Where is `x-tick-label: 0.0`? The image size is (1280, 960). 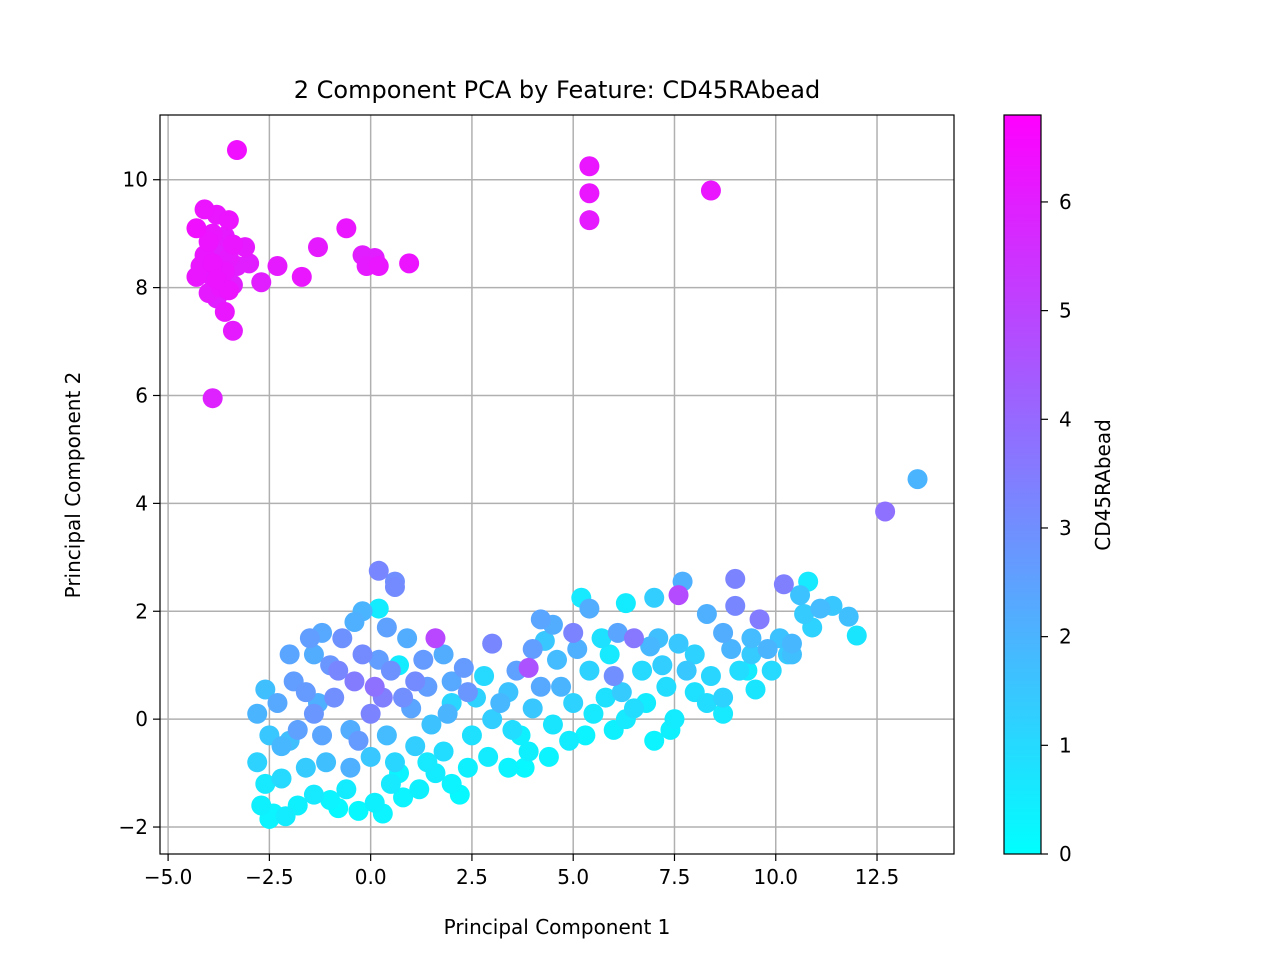
x-tick-label: 0.0 is located at coordinates (371, 877).